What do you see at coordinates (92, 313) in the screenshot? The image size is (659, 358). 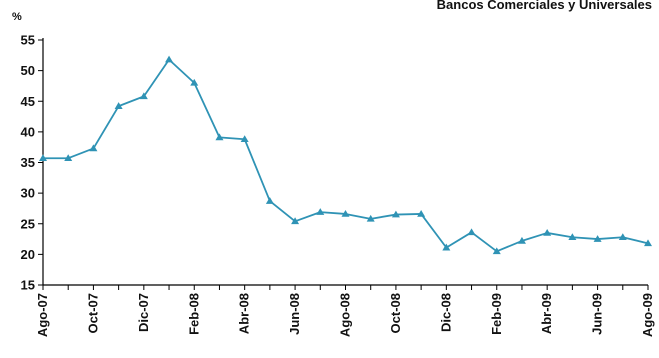 I see `x-tick-label: Oct-07` at bounding box center [92, 313].